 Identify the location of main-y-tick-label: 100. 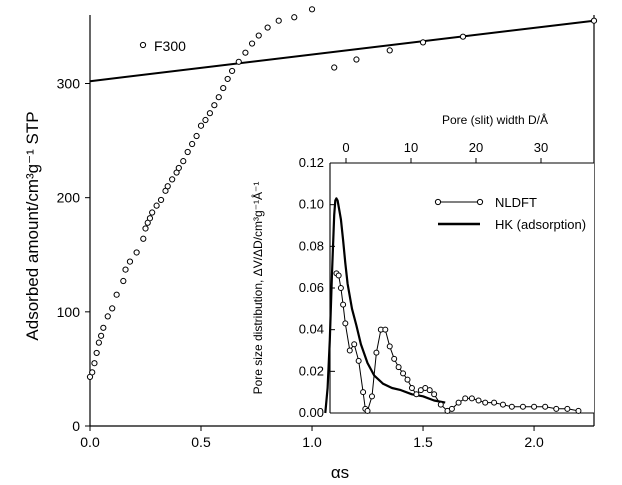
(69, 312).